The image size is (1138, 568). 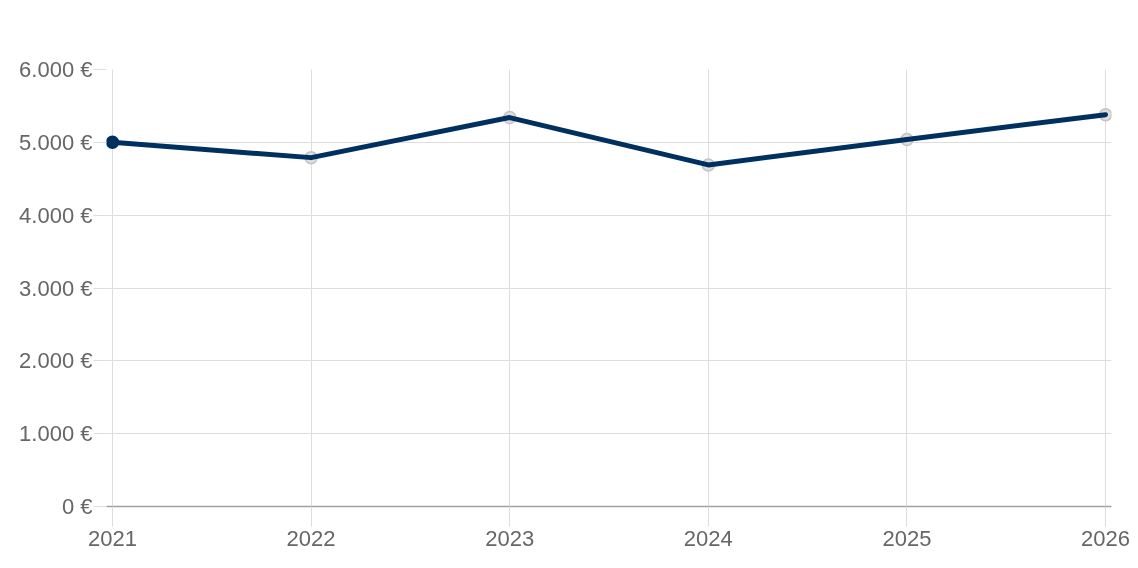 I want to click on x-tick-label: 2023, so click(x=510, y=538).